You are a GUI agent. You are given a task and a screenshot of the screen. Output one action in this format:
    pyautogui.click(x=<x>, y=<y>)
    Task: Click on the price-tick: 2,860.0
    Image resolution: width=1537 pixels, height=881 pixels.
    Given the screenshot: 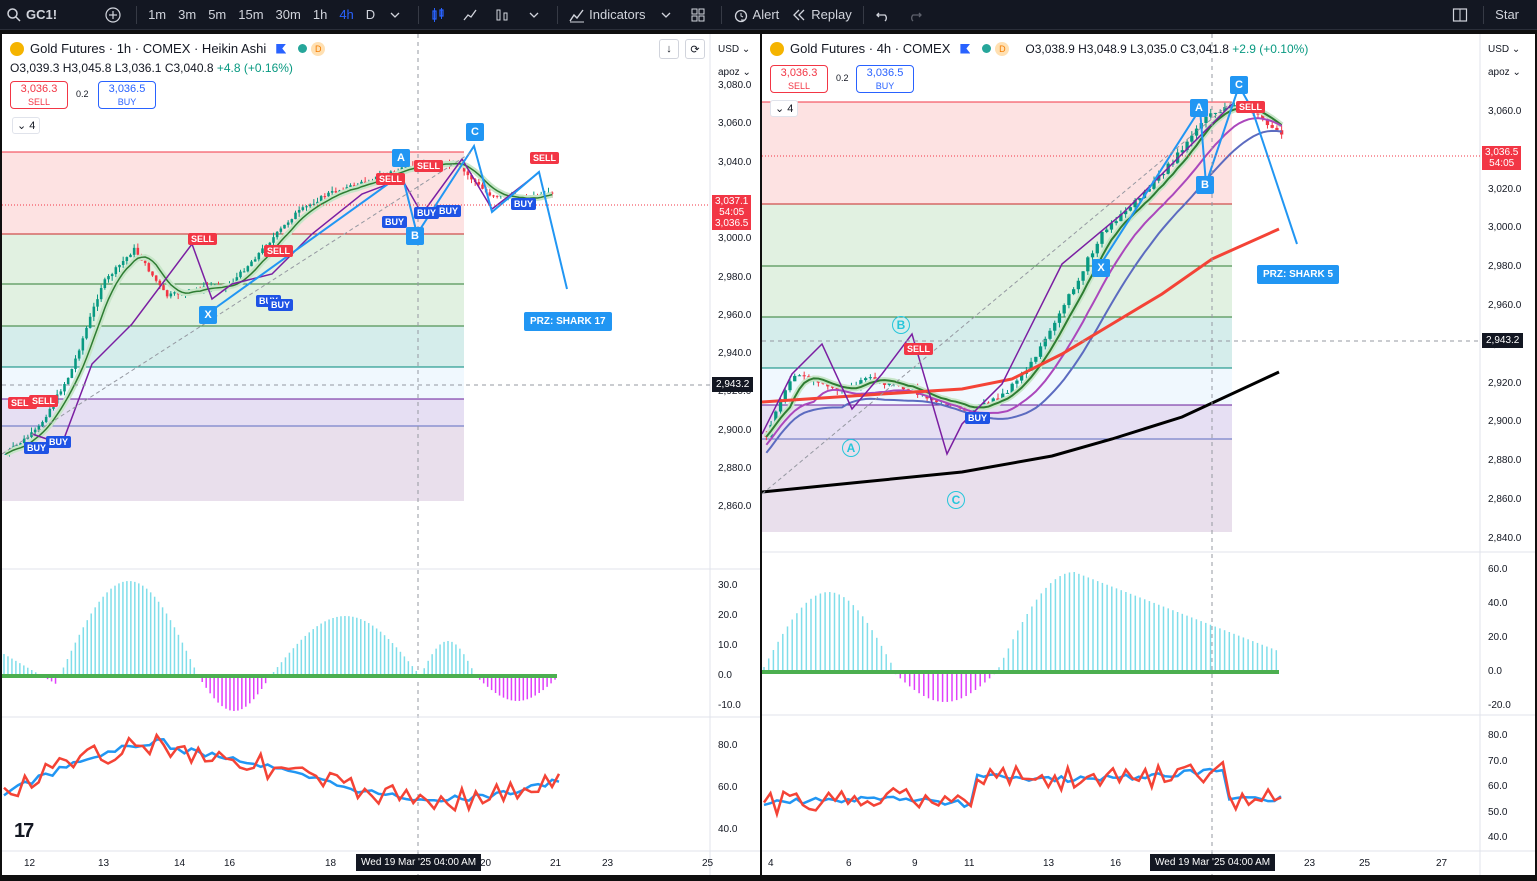 What is the action you would take?
    pyautogui.click(x=735, y=507)
    